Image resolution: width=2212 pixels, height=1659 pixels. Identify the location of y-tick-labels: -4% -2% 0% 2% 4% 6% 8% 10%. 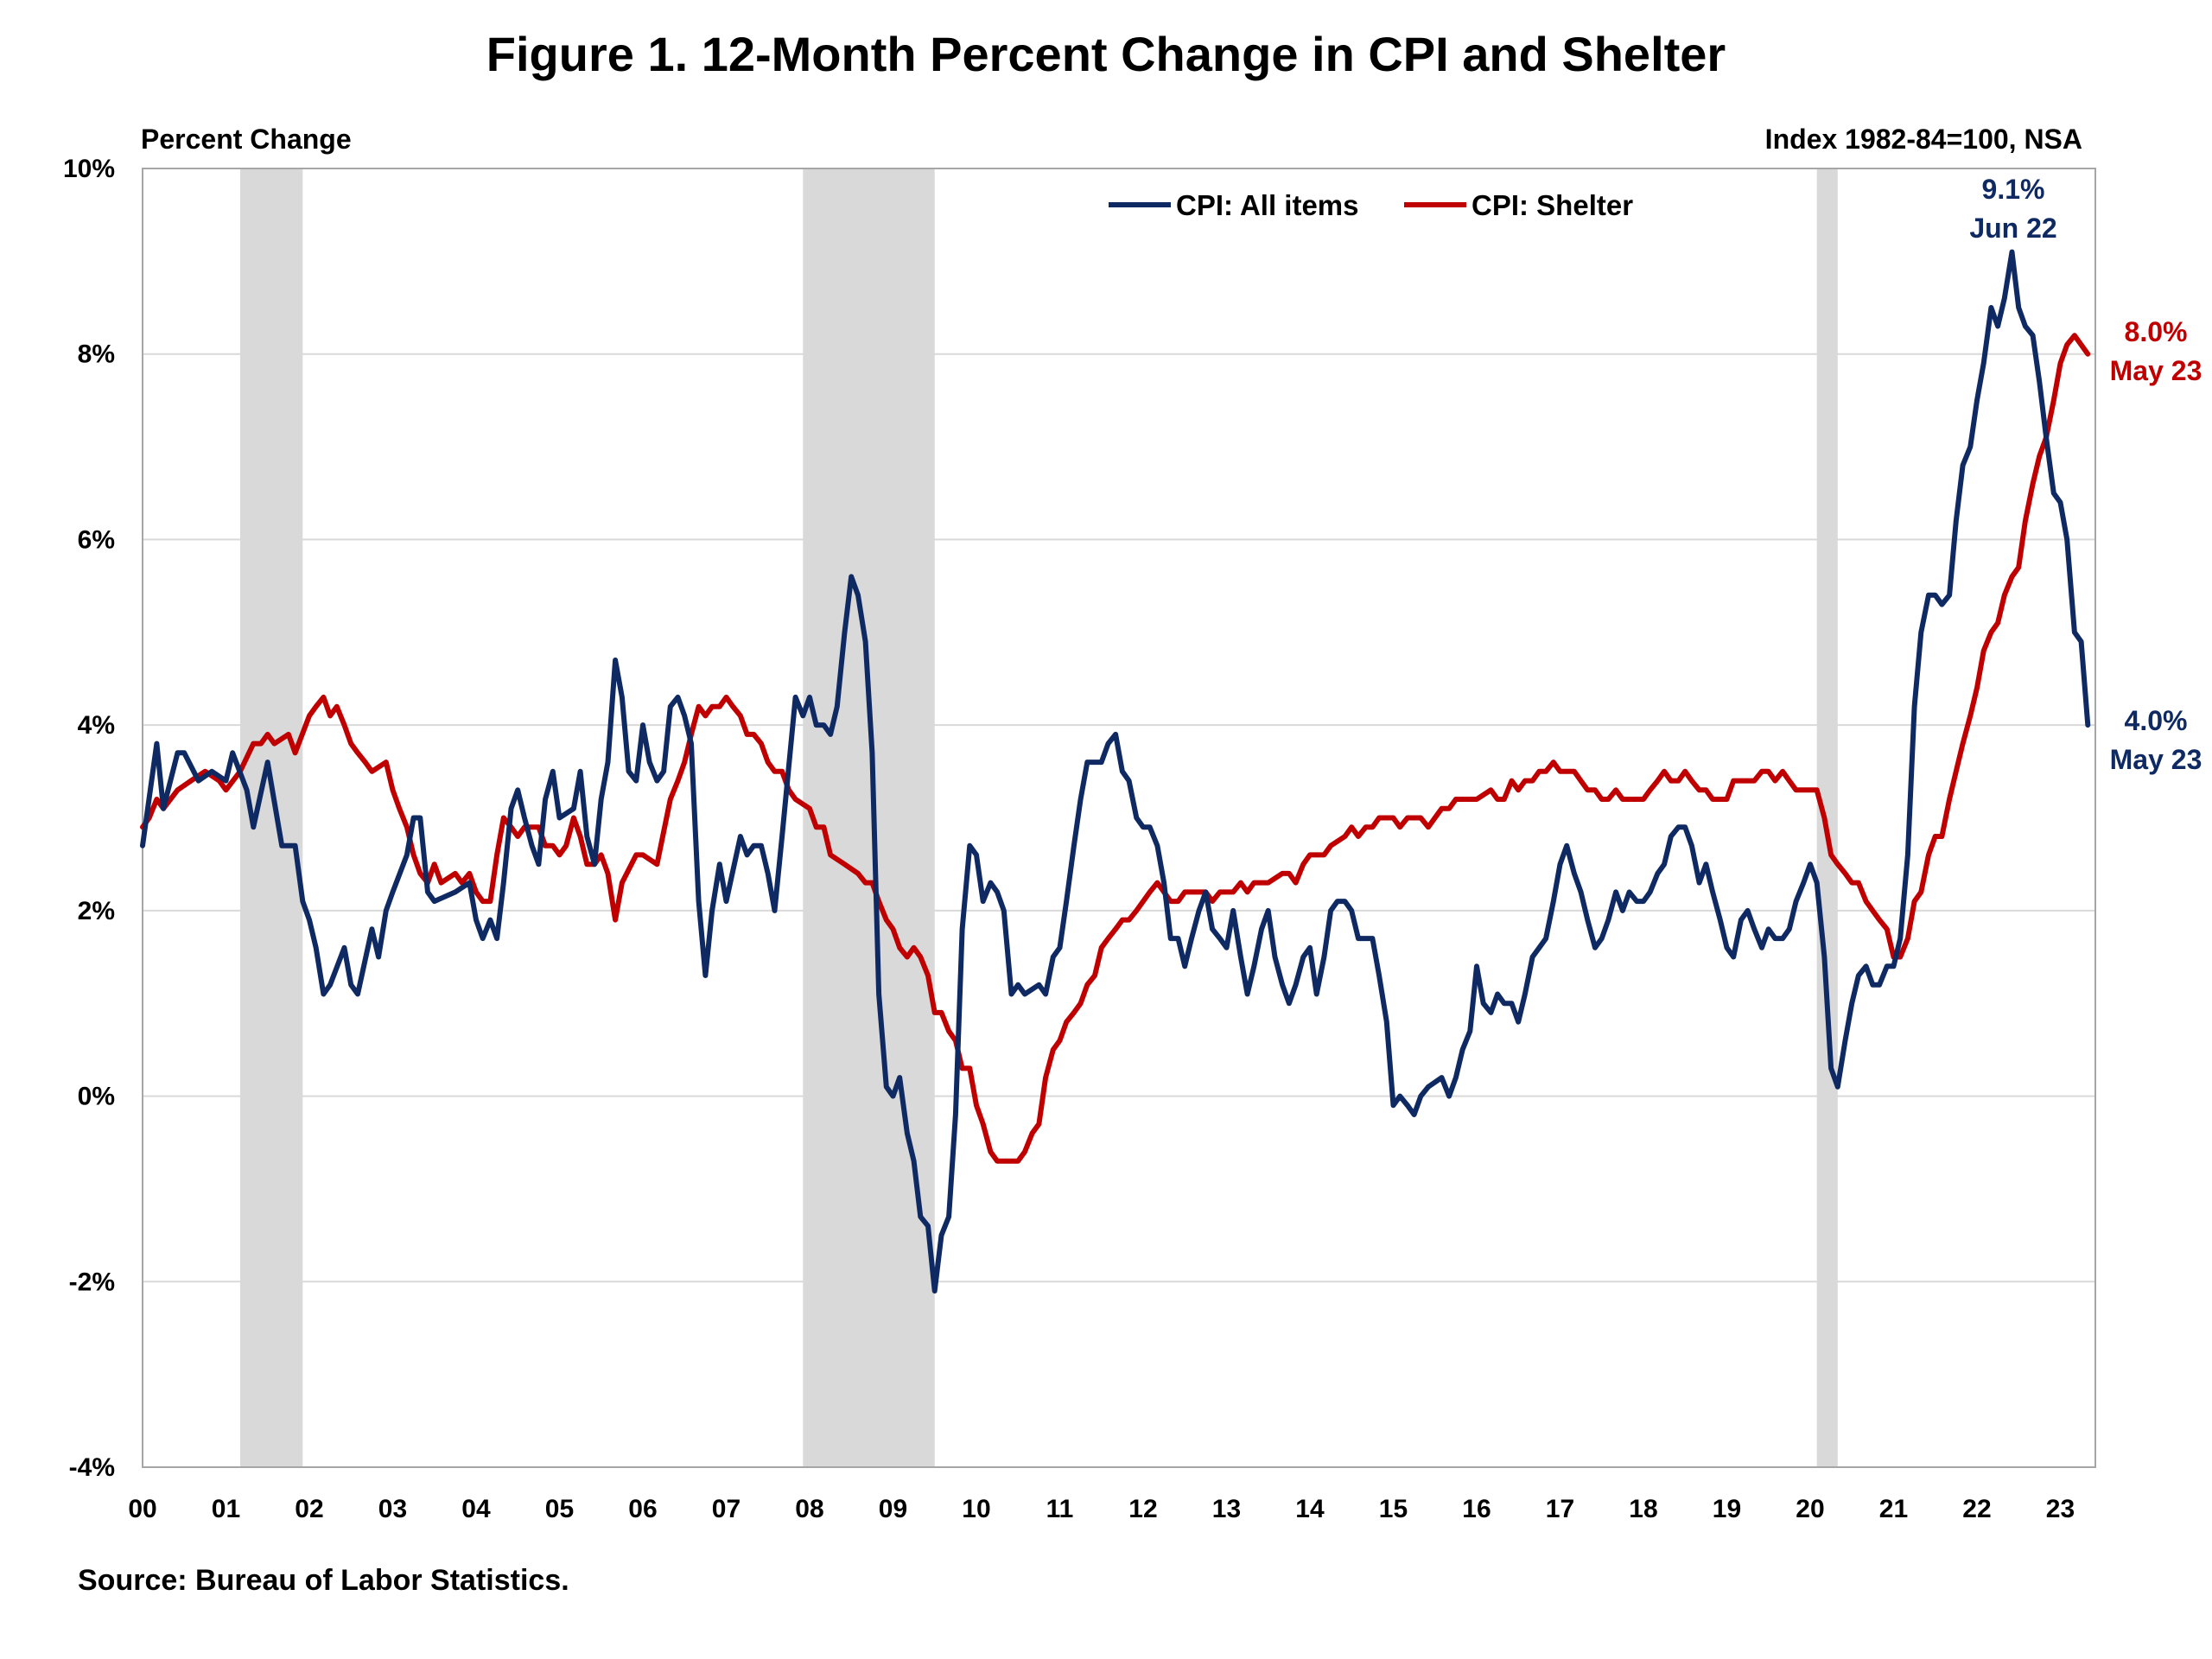
(89, 818).